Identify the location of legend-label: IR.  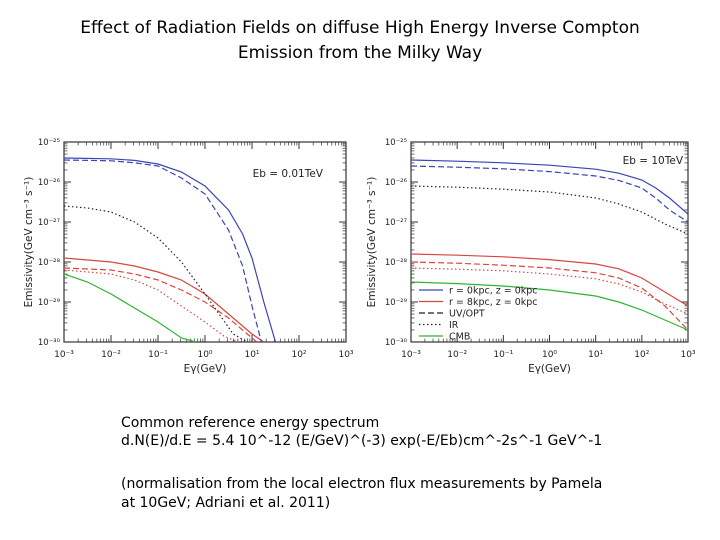
(454, 325).